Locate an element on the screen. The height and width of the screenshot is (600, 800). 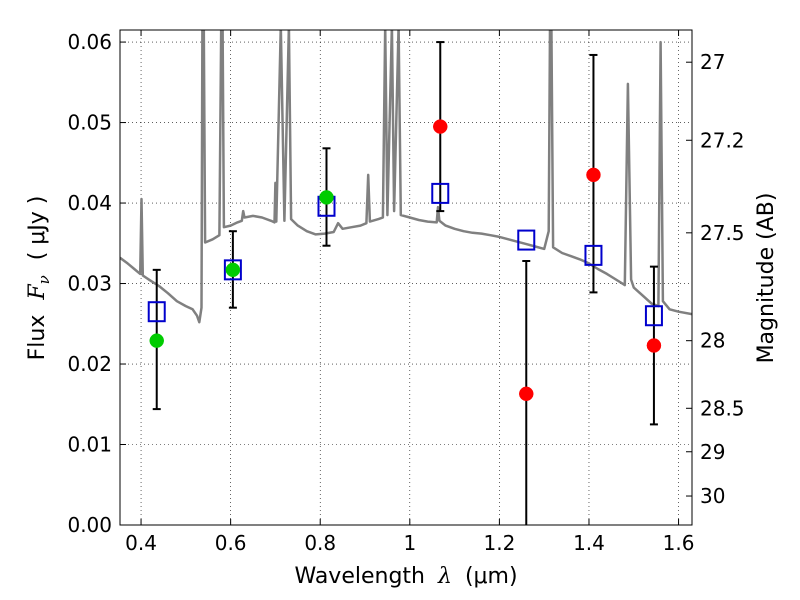
y-tick-label: 0.06 is located at coordinates (89, 42).